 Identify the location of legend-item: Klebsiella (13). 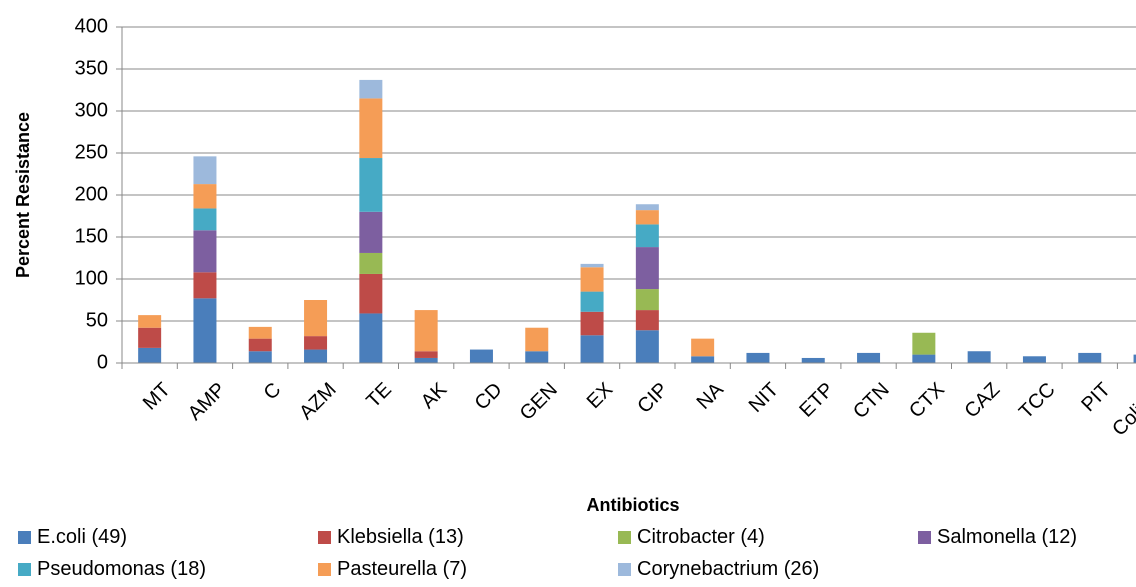
(391, 537).